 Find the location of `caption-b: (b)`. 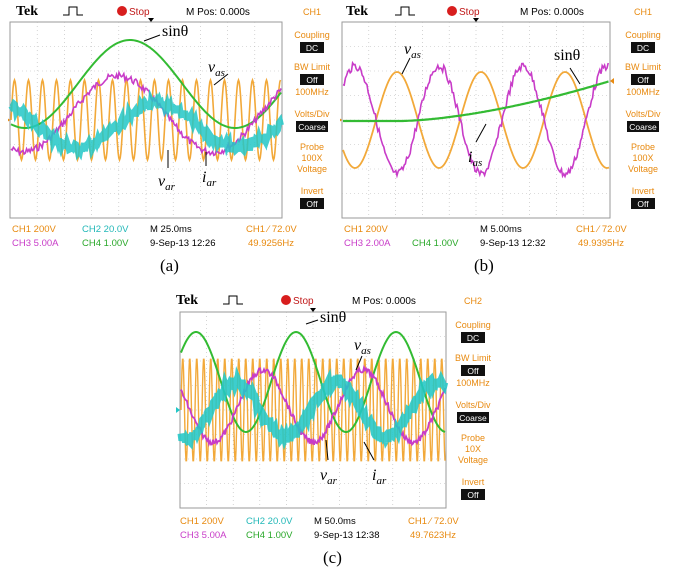

caption-b: (b) is located at coordinates (484, 265).